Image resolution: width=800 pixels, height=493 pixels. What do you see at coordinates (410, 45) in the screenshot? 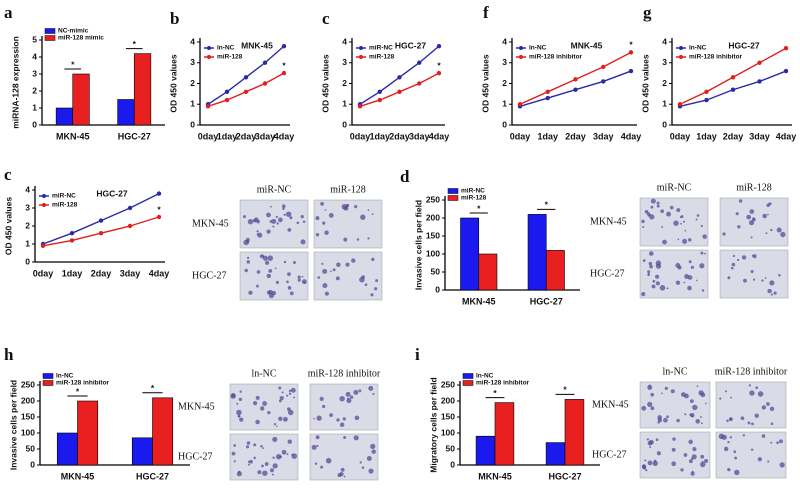
I see `chart-title: HGC-27` at bounding box center [410, 45].